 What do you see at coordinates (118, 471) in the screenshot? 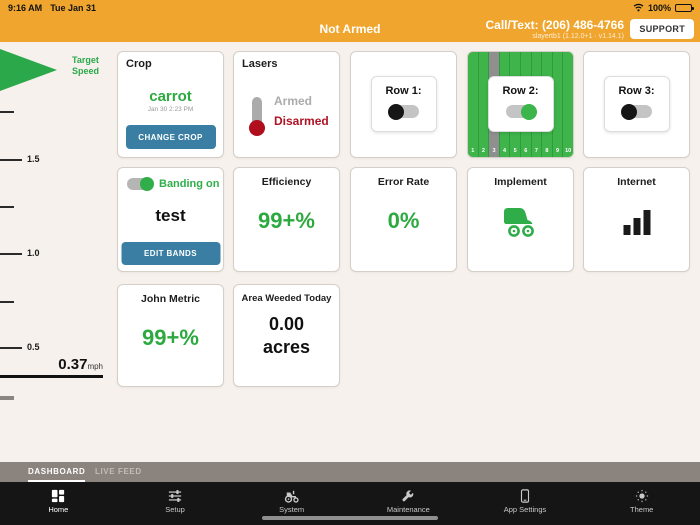
I see `tab-live-feed: LIVE FEED` at bounding box center [118, 471].